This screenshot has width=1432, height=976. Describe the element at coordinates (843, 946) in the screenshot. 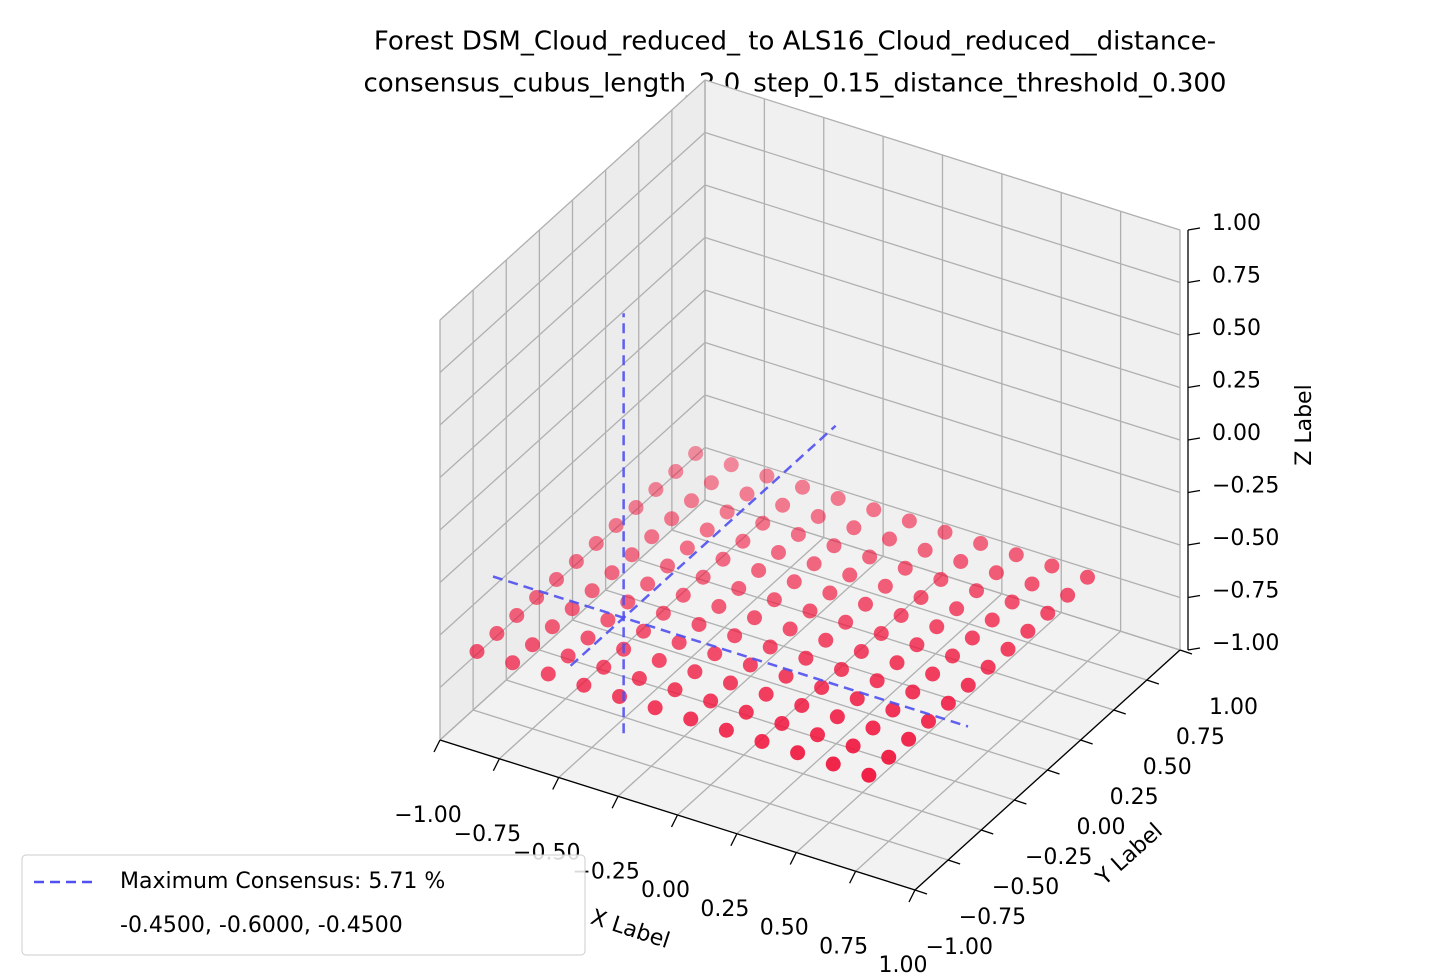

I see `x-tick-label: 0.75` at that location.